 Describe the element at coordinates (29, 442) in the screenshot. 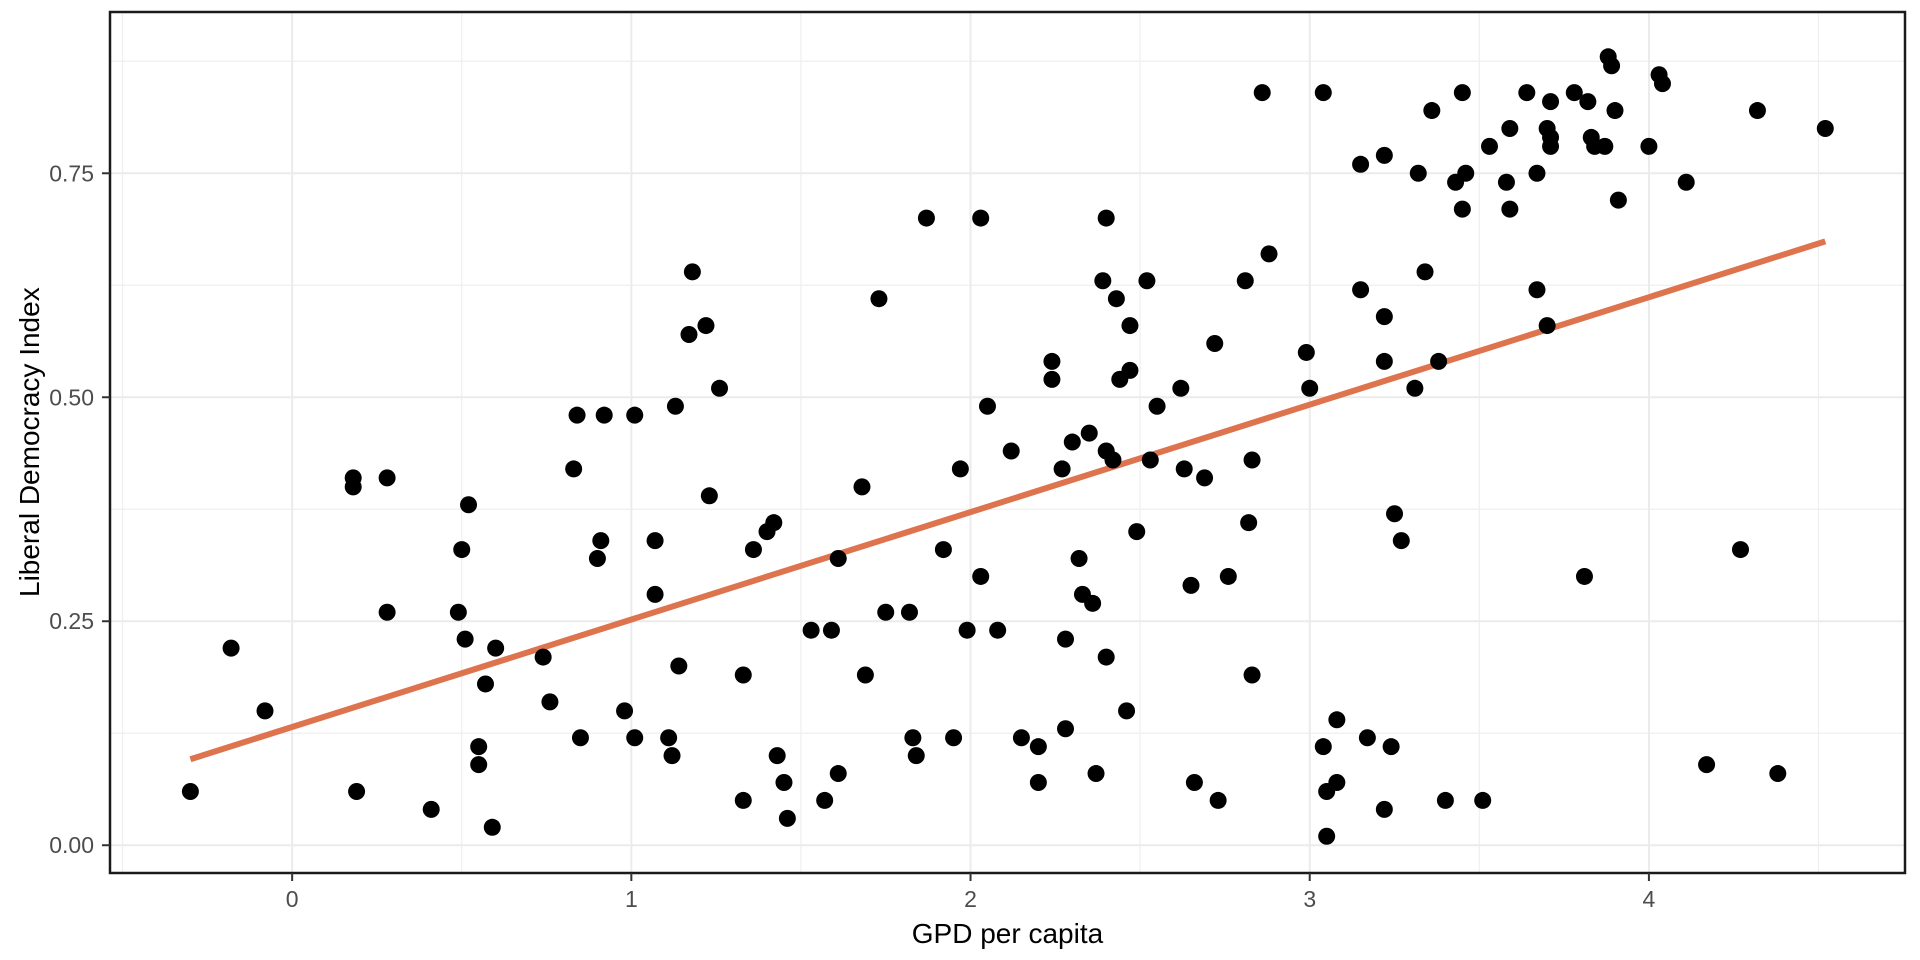

I see `y-axis-title: Liberal Democracy Index` at that location.